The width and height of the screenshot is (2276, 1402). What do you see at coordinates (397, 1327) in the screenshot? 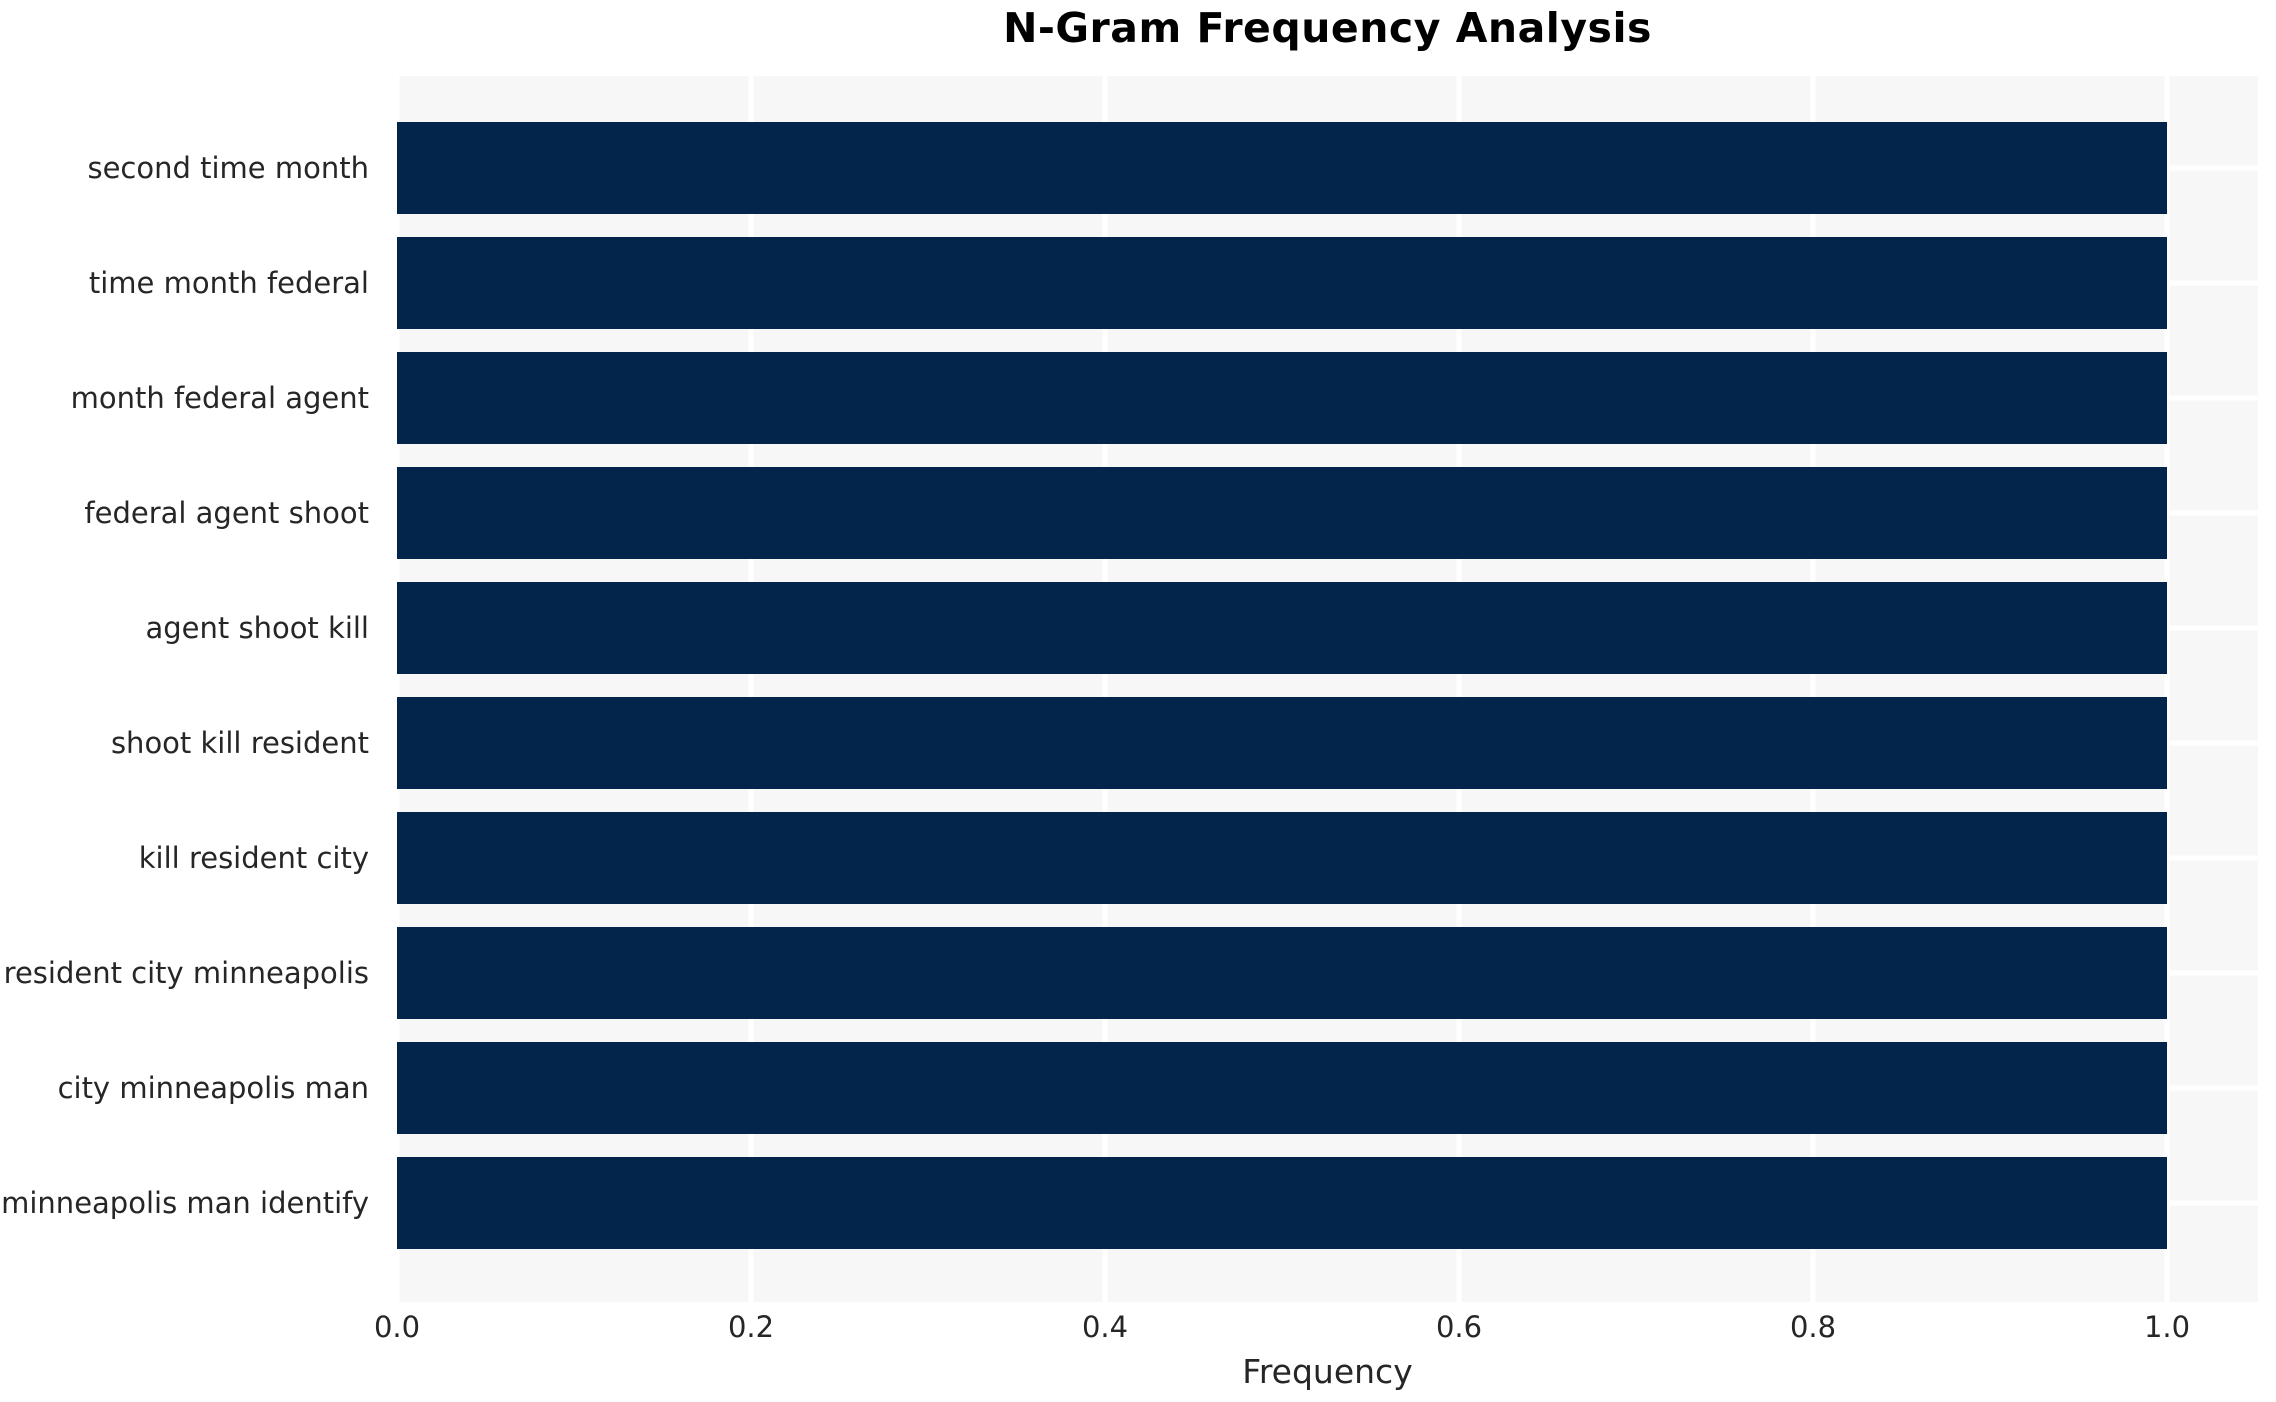
I see `x-tick-label: 0.0` at bounding box center [397, 1327].